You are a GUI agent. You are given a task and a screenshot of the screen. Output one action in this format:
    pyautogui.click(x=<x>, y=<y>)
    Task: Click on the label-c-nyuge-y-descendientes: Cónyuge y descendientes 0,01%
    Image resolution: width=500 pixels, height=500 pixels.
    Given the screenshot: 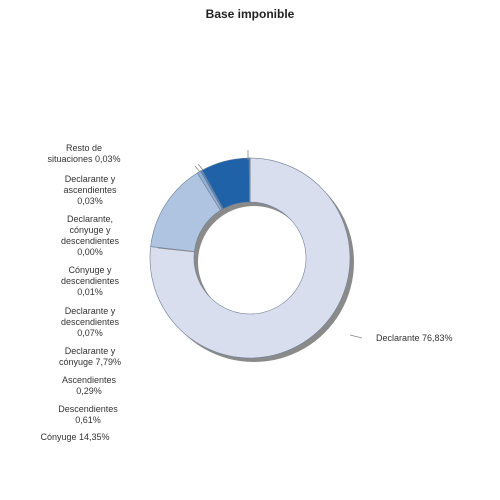 What is the action you would take?
    pyautogui.click(x=90, y=281)
    